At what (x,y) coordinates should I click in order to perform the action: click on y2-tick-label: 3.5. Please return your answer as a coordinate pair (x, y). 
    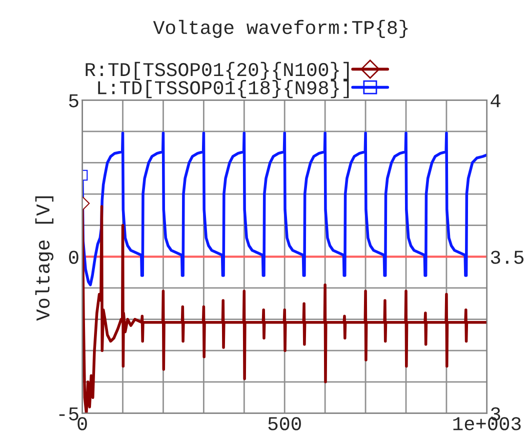
    Looking at the image, I should click on (507, 257).